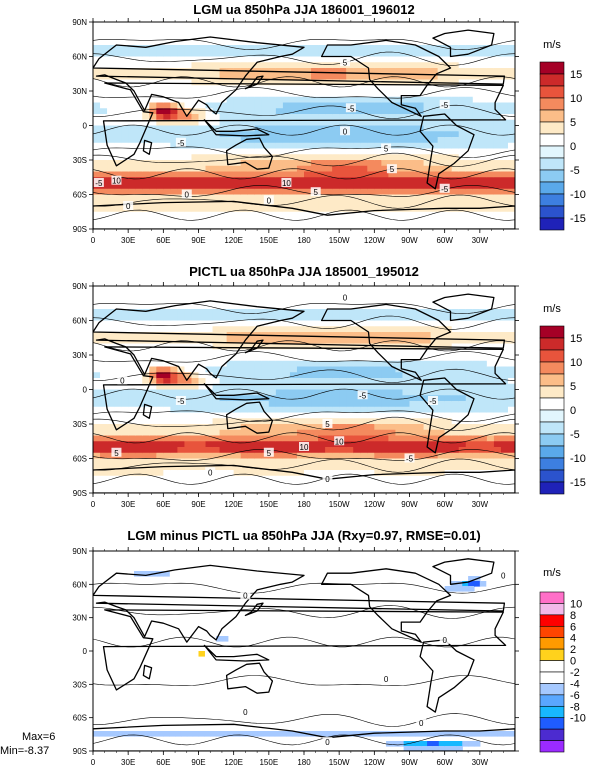 The height and width of the screenshot is (782, 589). What do you see at coordinates (80, 229) in the screenshot?
I see `y-tick-label: 90S` at bounding box center [80, 229].